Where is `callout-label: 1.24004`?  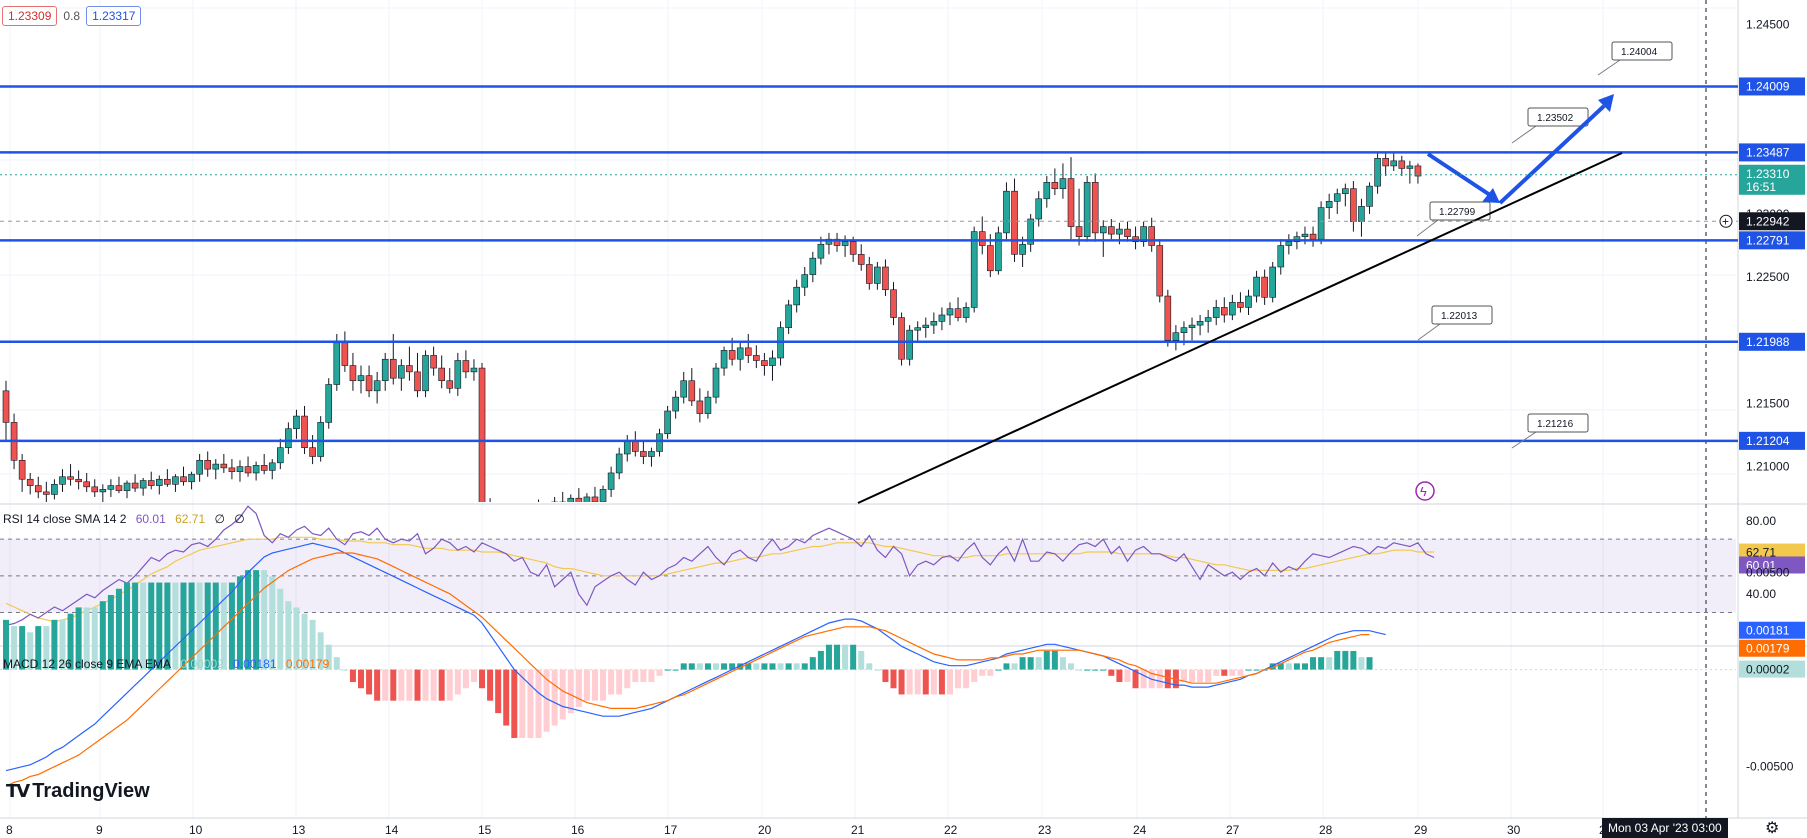
callout-label: 1.24004 is located at coordinates (1639, 52).